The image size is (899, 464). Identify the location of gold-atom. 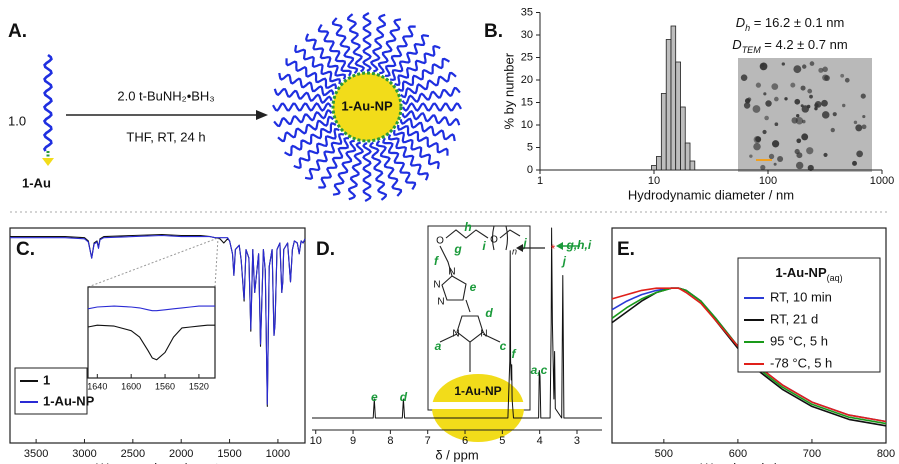
(48, 162).